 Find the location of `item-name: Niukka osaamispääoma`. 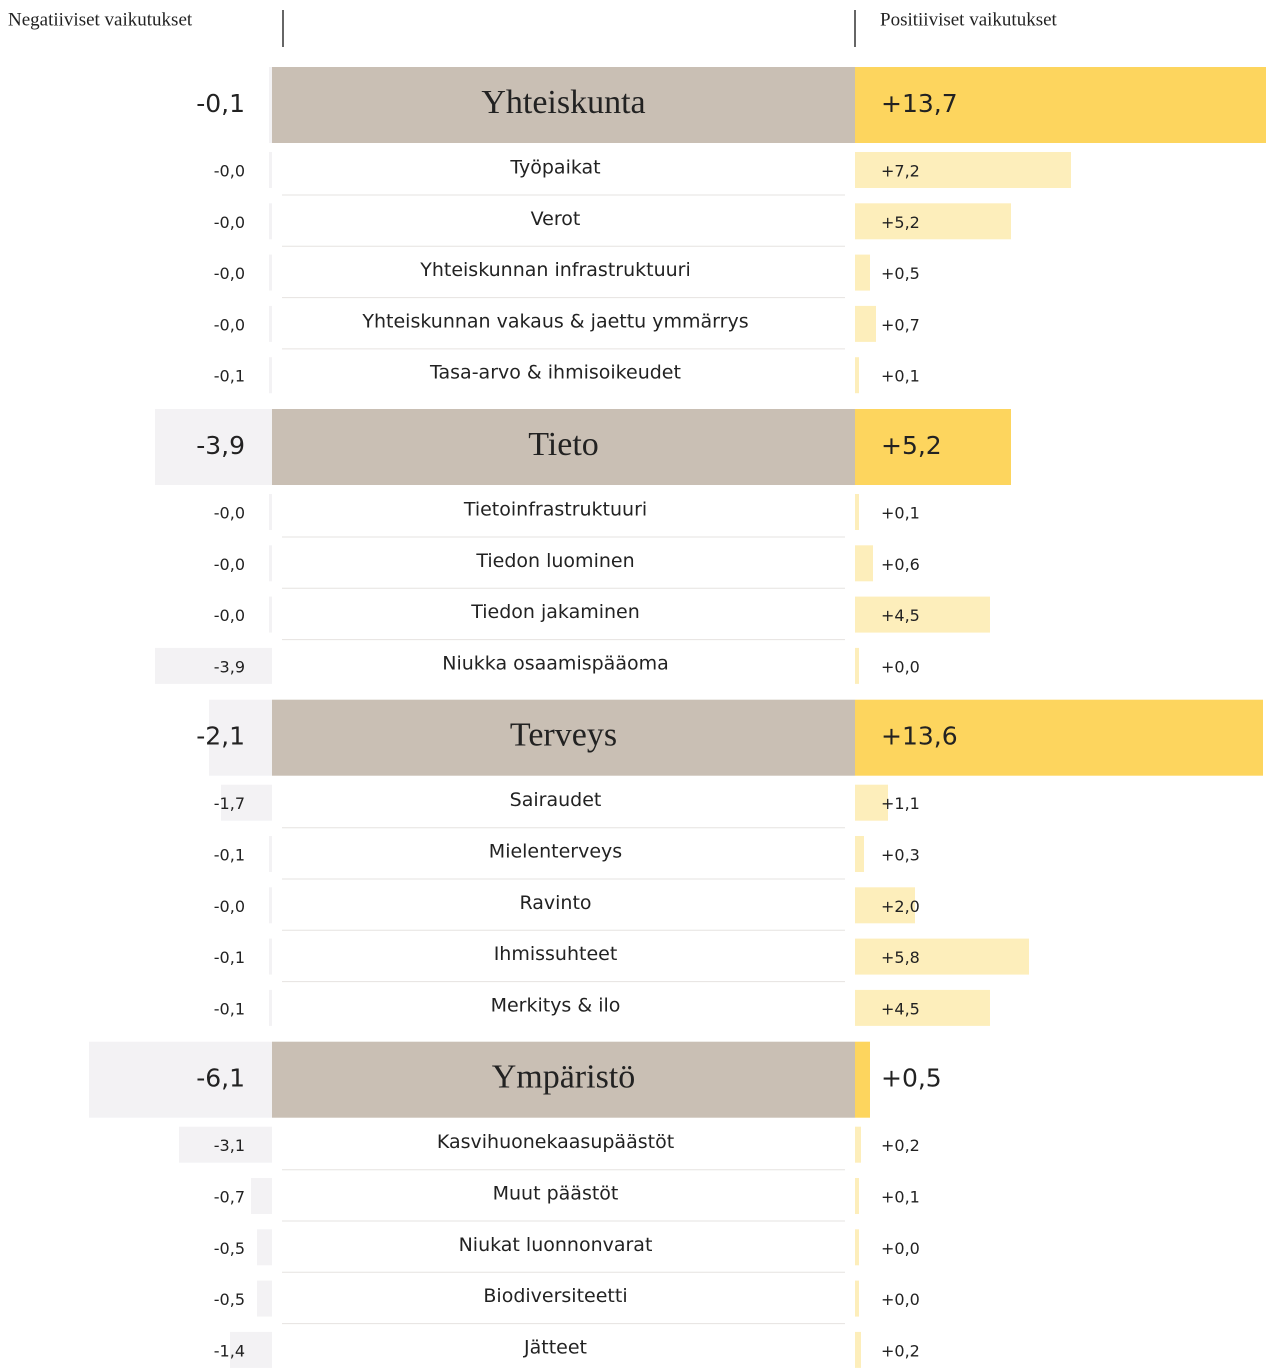

item-name: Niukka osaamispääoma is located at coordinates (555, 663).